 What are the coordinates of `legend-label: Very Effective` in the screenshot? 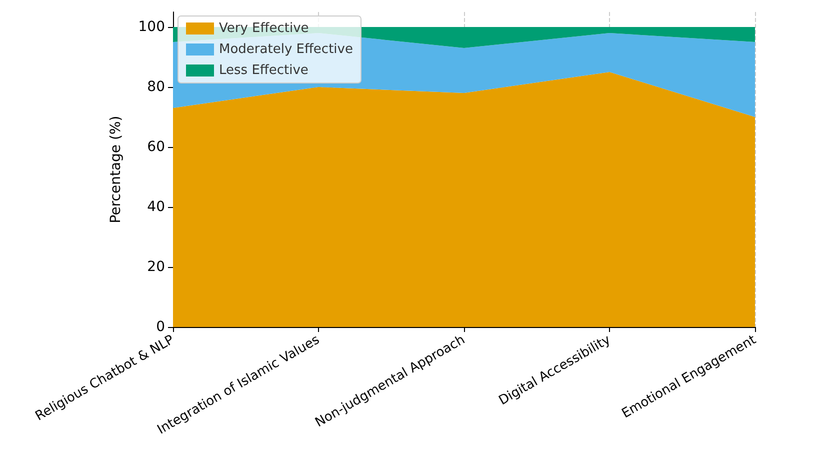 It's located at (264, 28).